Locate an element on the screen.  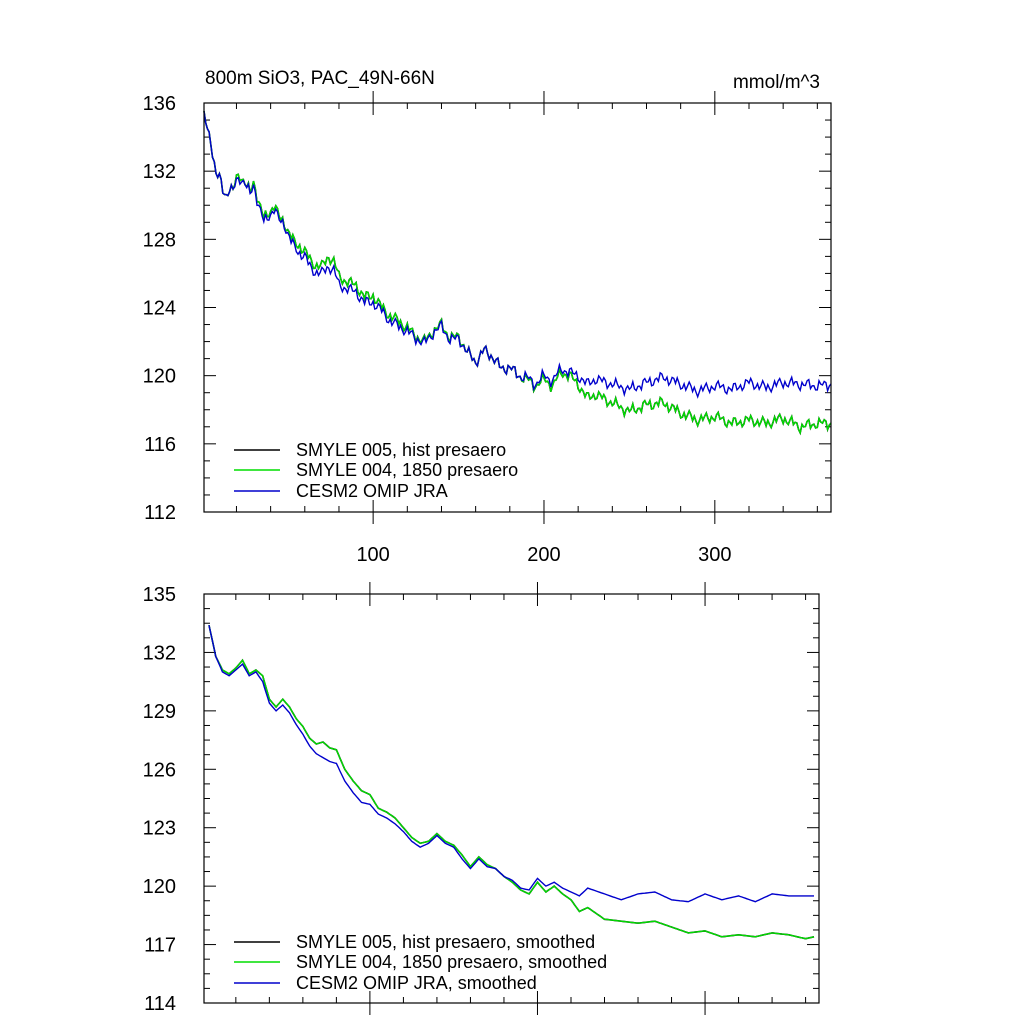
y-tick-label: 128 is located at coordinates (159, 240).